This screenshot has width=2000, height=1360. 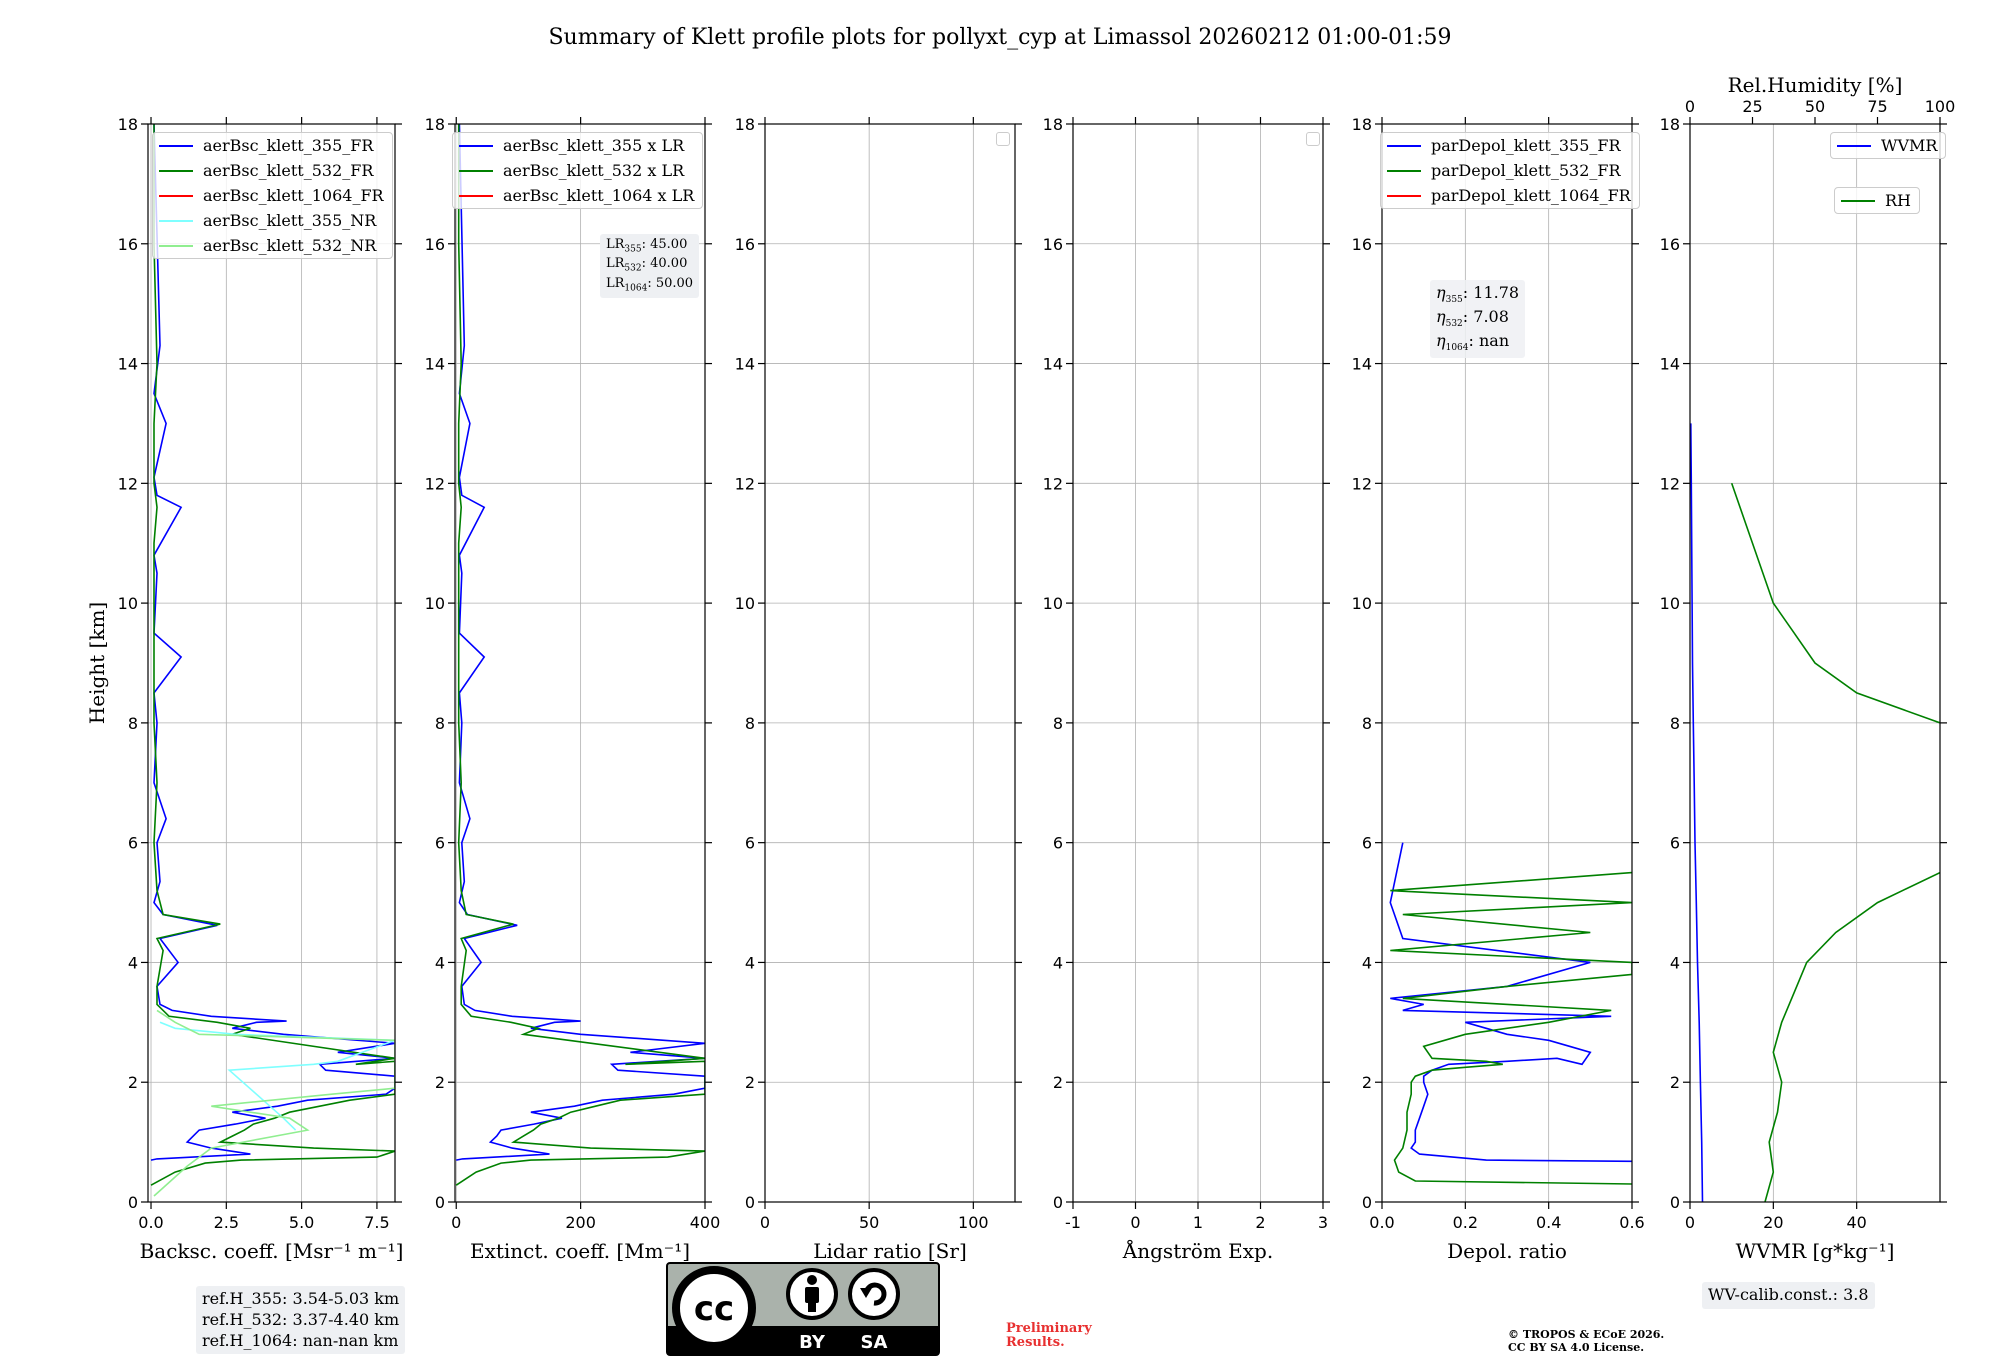 I want to click on cc-logo-icon, so click(x=714, y=1308).